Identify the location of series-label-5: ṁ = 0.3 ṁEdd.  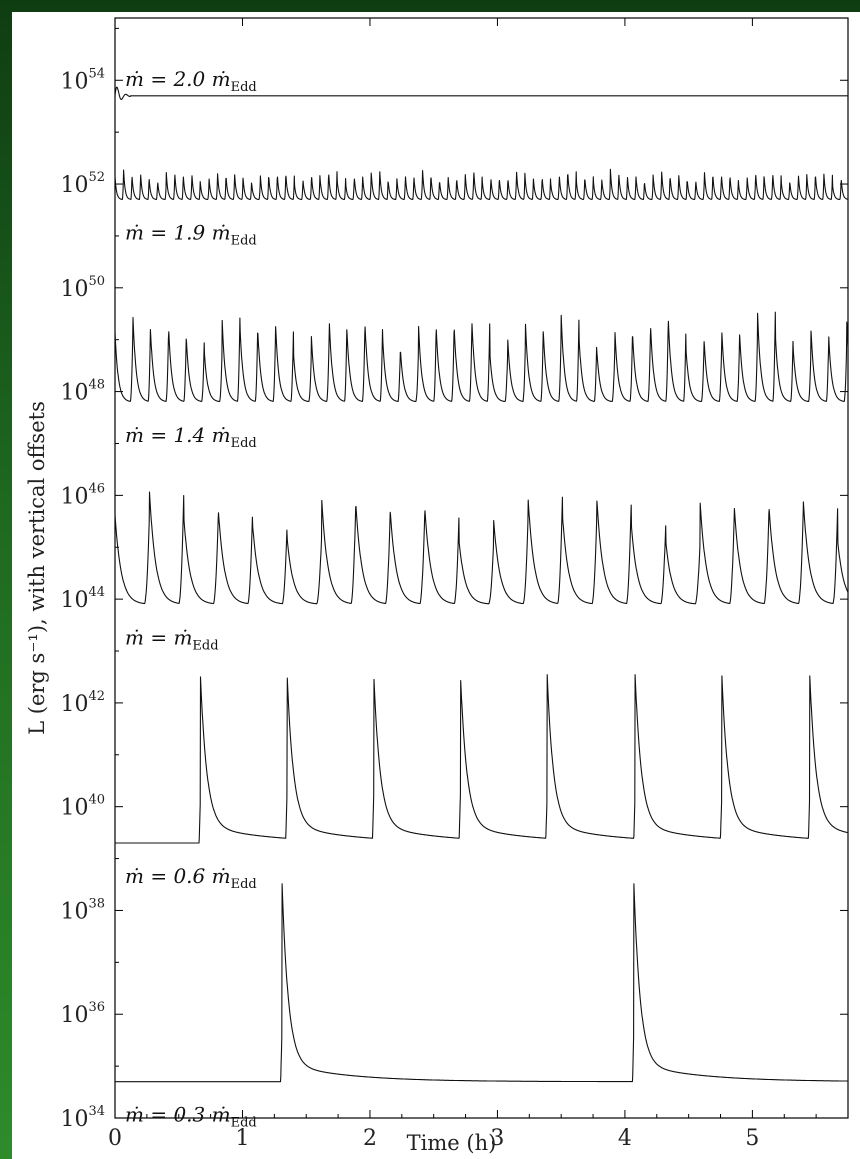
(191, 1117).